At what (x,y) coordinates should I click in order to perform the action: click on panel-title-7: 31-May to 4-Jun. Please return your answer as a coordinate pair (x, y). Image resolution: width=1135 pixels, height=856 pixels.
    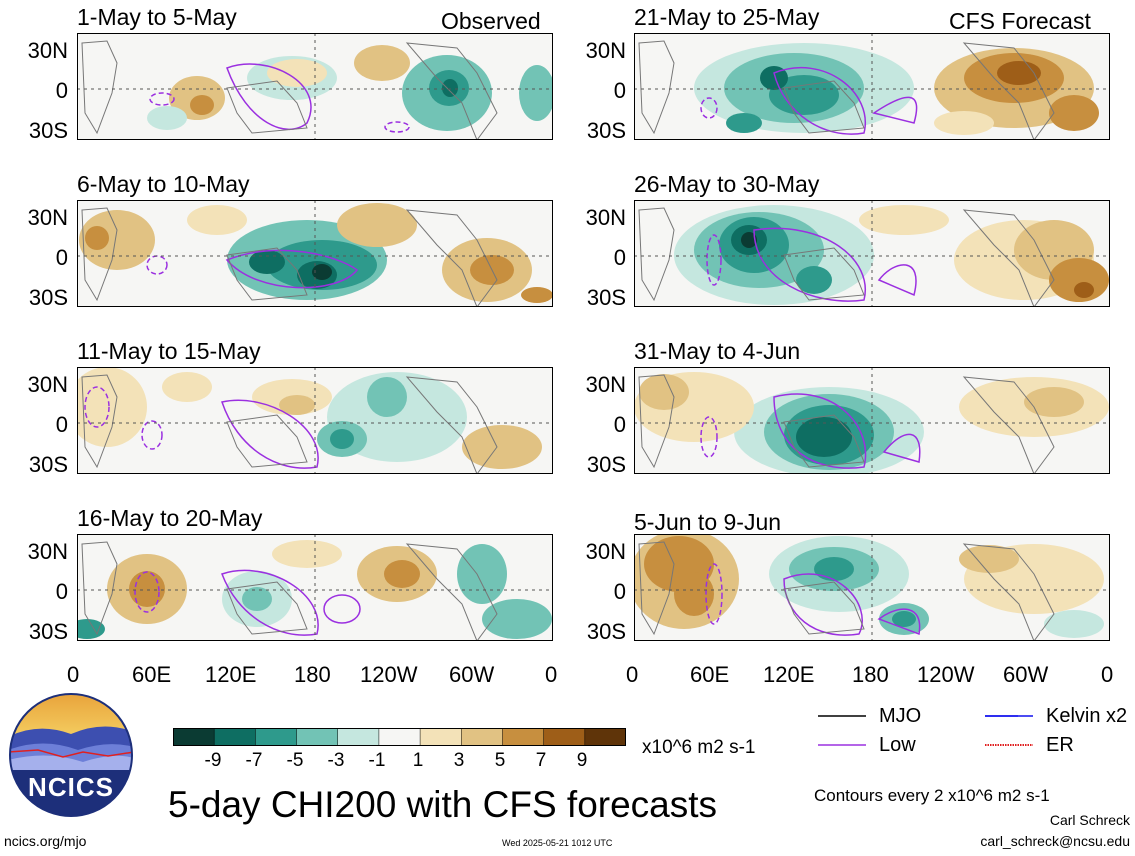
    Looking at the image, I should click on (717, 351).